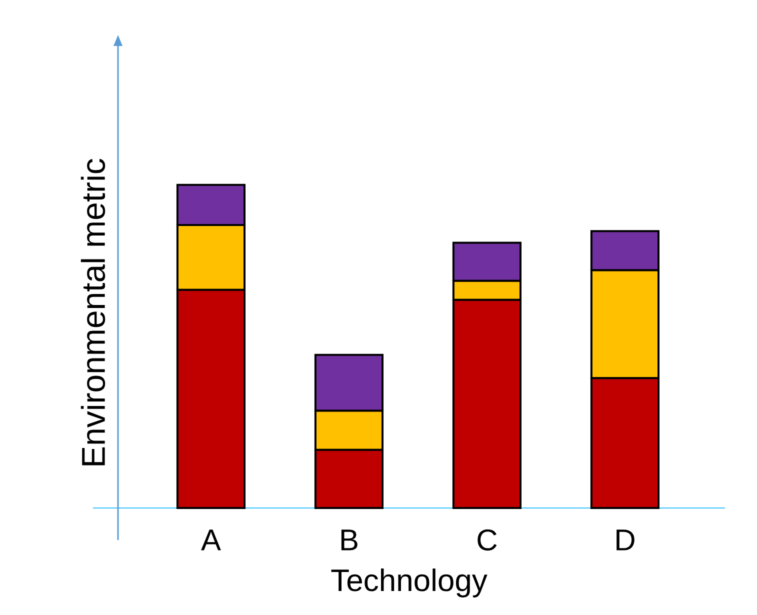 The height and width of the screenshot is (615, 757). I want to click on x-tick-label: C, so click(487, 540).